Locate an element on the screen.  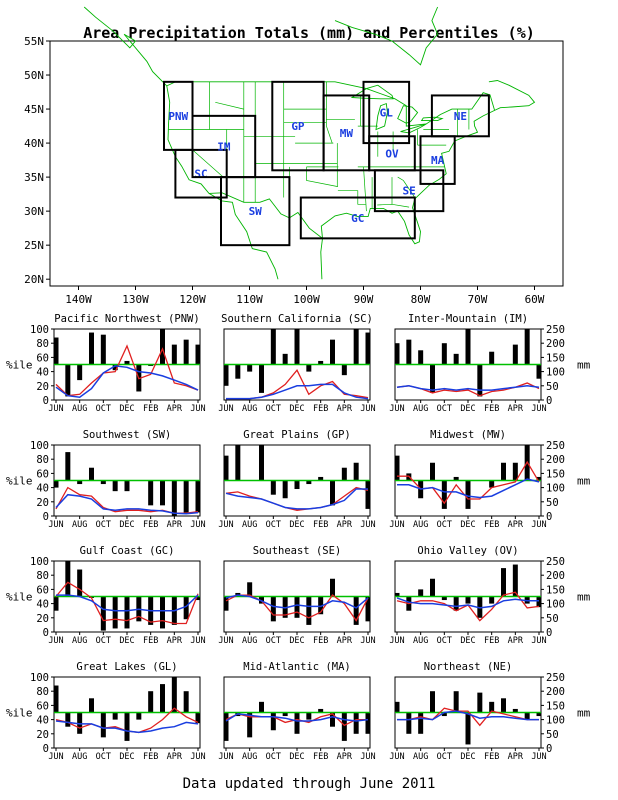
left-axis-label: %ile is located at coordinates (19, 713).